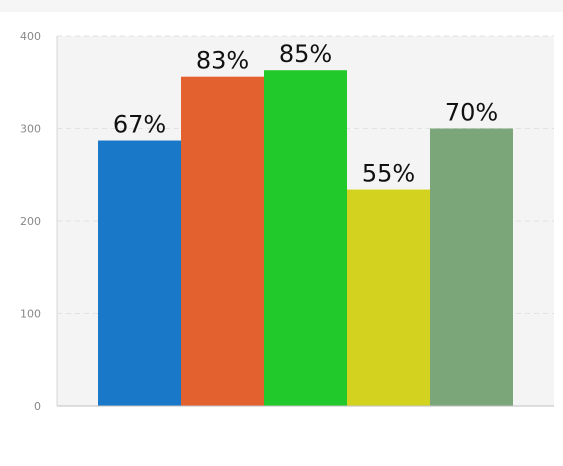 The image size is (563, 466). What do you see at coordinates (37, 406) in the screenshot?
I see `y-tick-label: 0` at bounding box center [37, 406].